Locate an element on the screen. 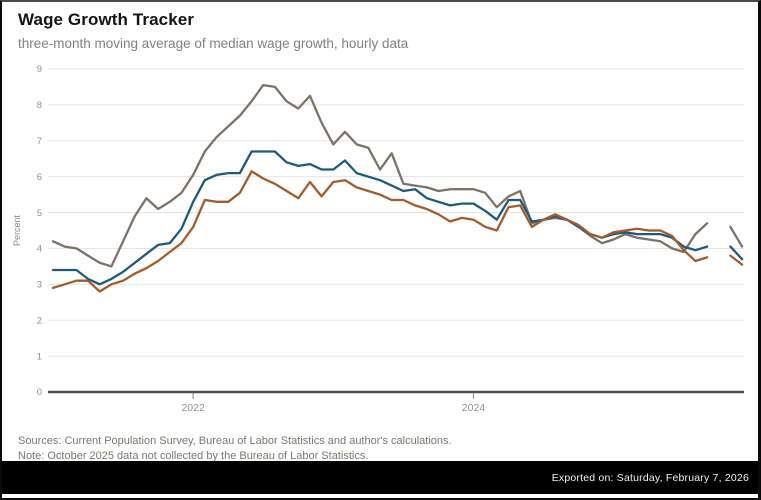 Image resolution: width=761 pixels, height=500 pixels. chart-title: Wage Growth Tracker is located at coordinates (106, 19).